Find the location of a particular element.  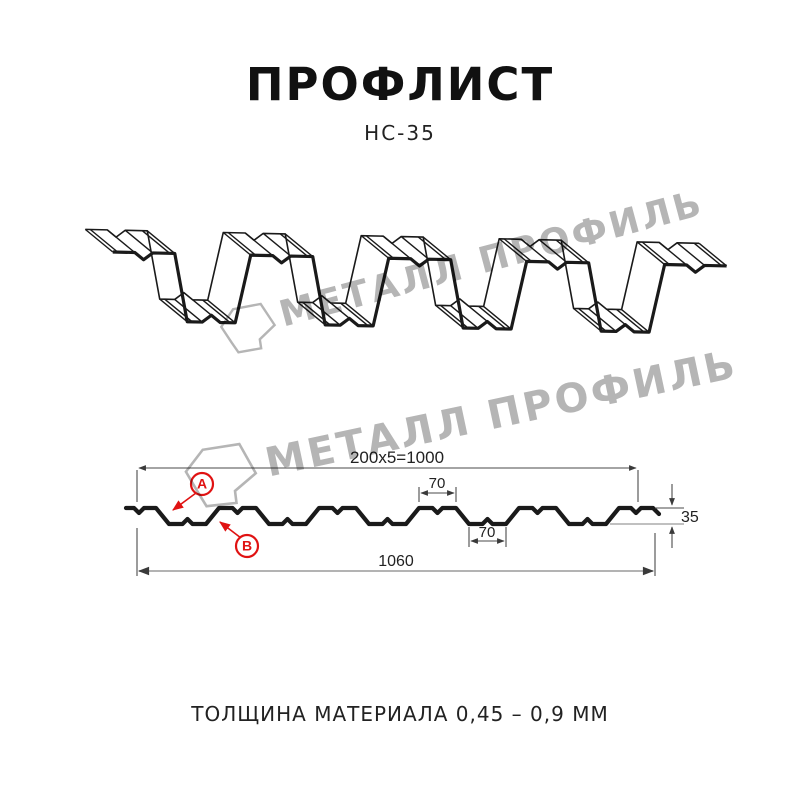

marker-a: A is located at coordinates (193, 491).